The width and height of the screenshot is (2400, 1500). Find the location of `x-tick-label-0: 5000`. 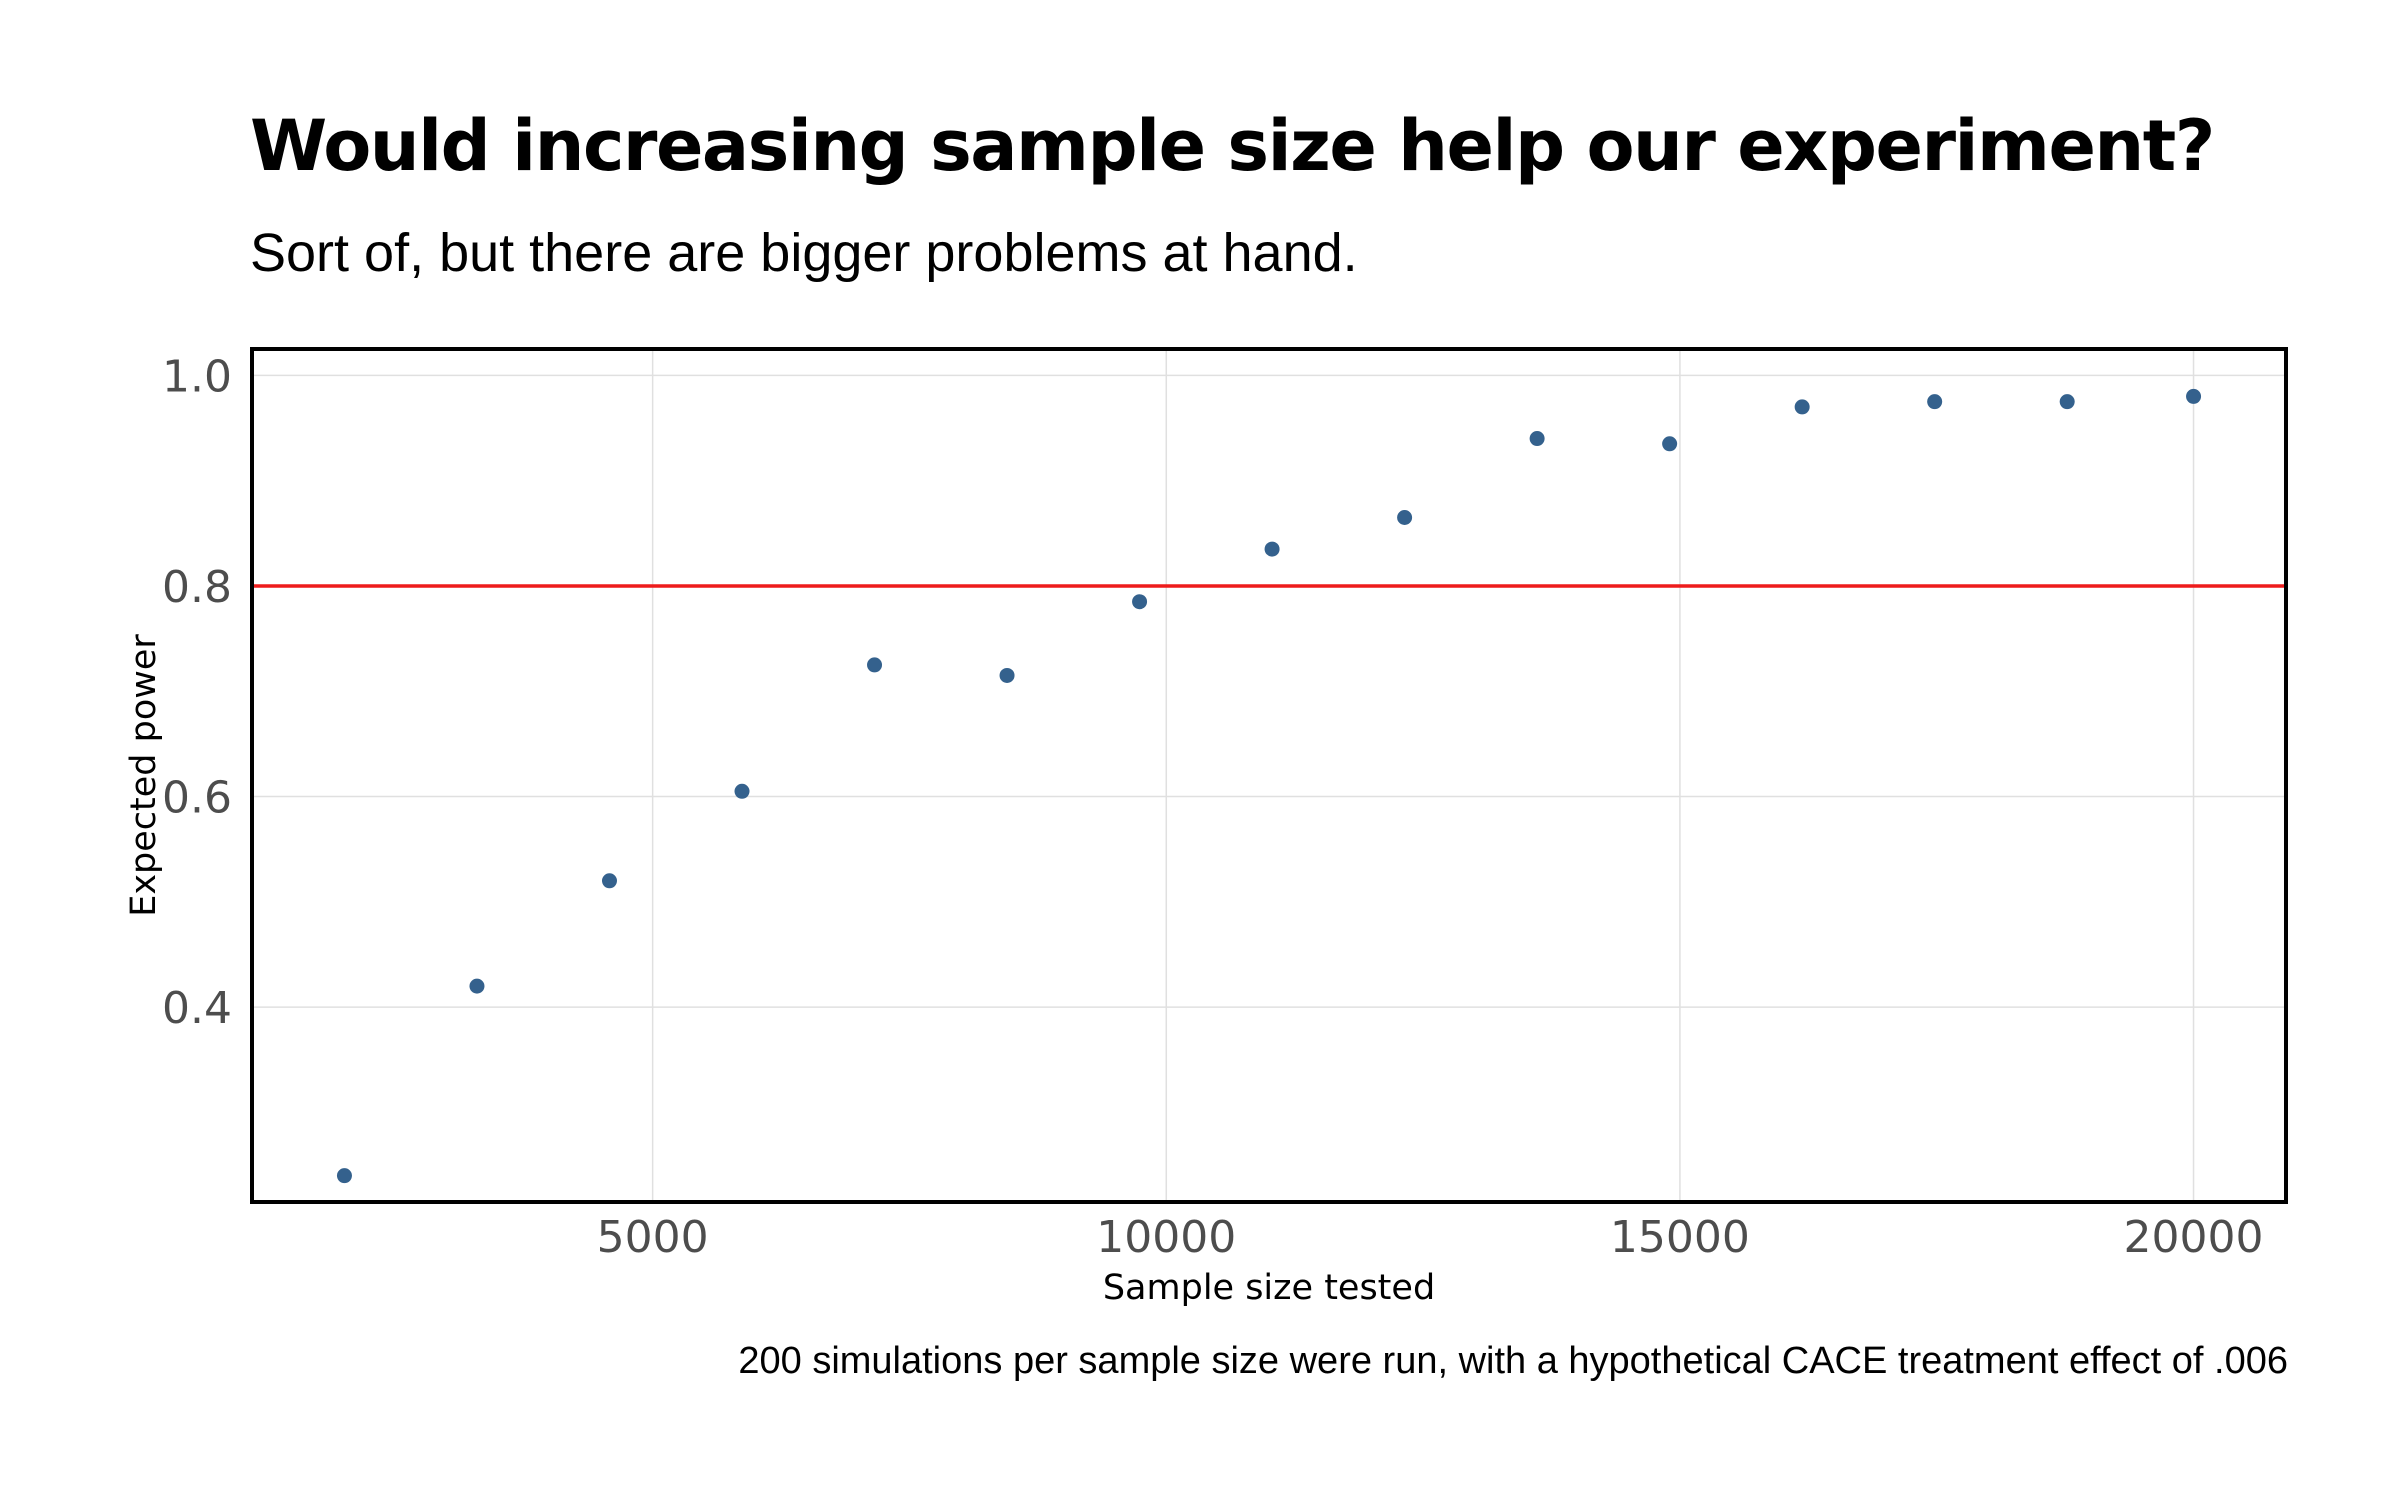

x-tick-label-0: 5000 is located at coordinates (653, 1237).